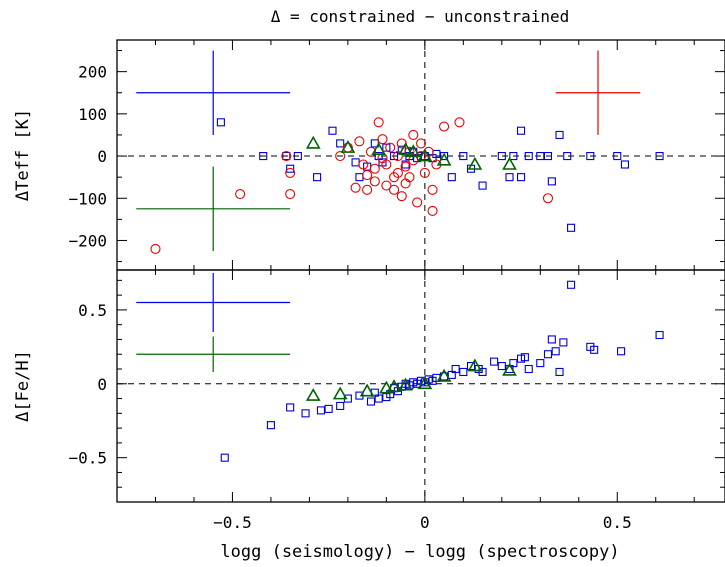 The width and height of the screenshot is (725, 567). Describe the element at coordinates (425, 522) in the screenshot. I see `x-tick-label: 0` at that location.